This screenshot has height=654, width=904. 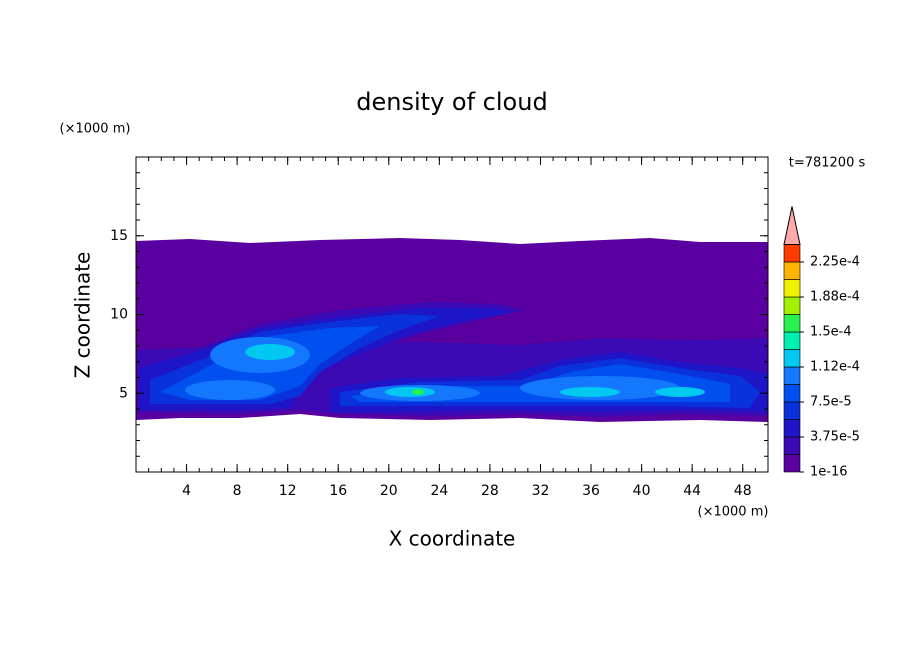 I want to click on x-tick-label: 20, so click(x=389, y=491).